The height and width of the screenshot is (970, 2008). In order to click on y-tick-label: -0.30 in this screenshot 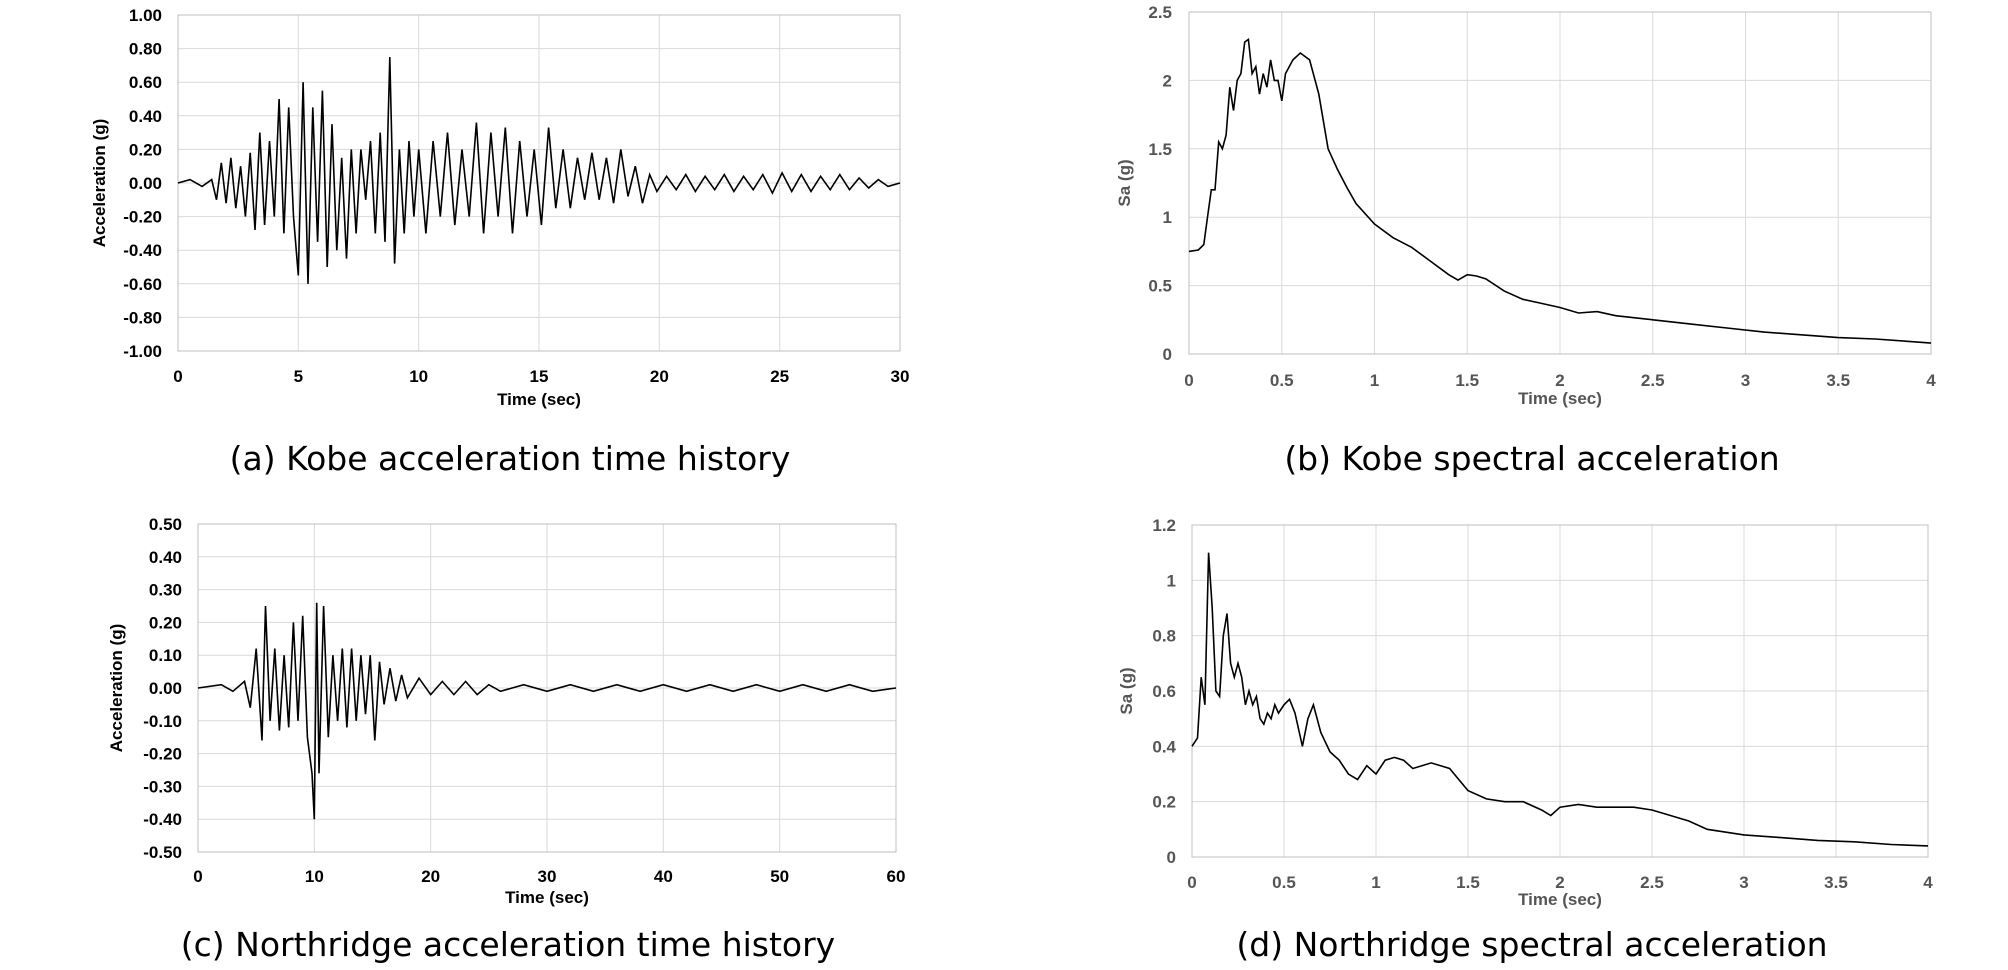, I will do `click(162, 786)`.